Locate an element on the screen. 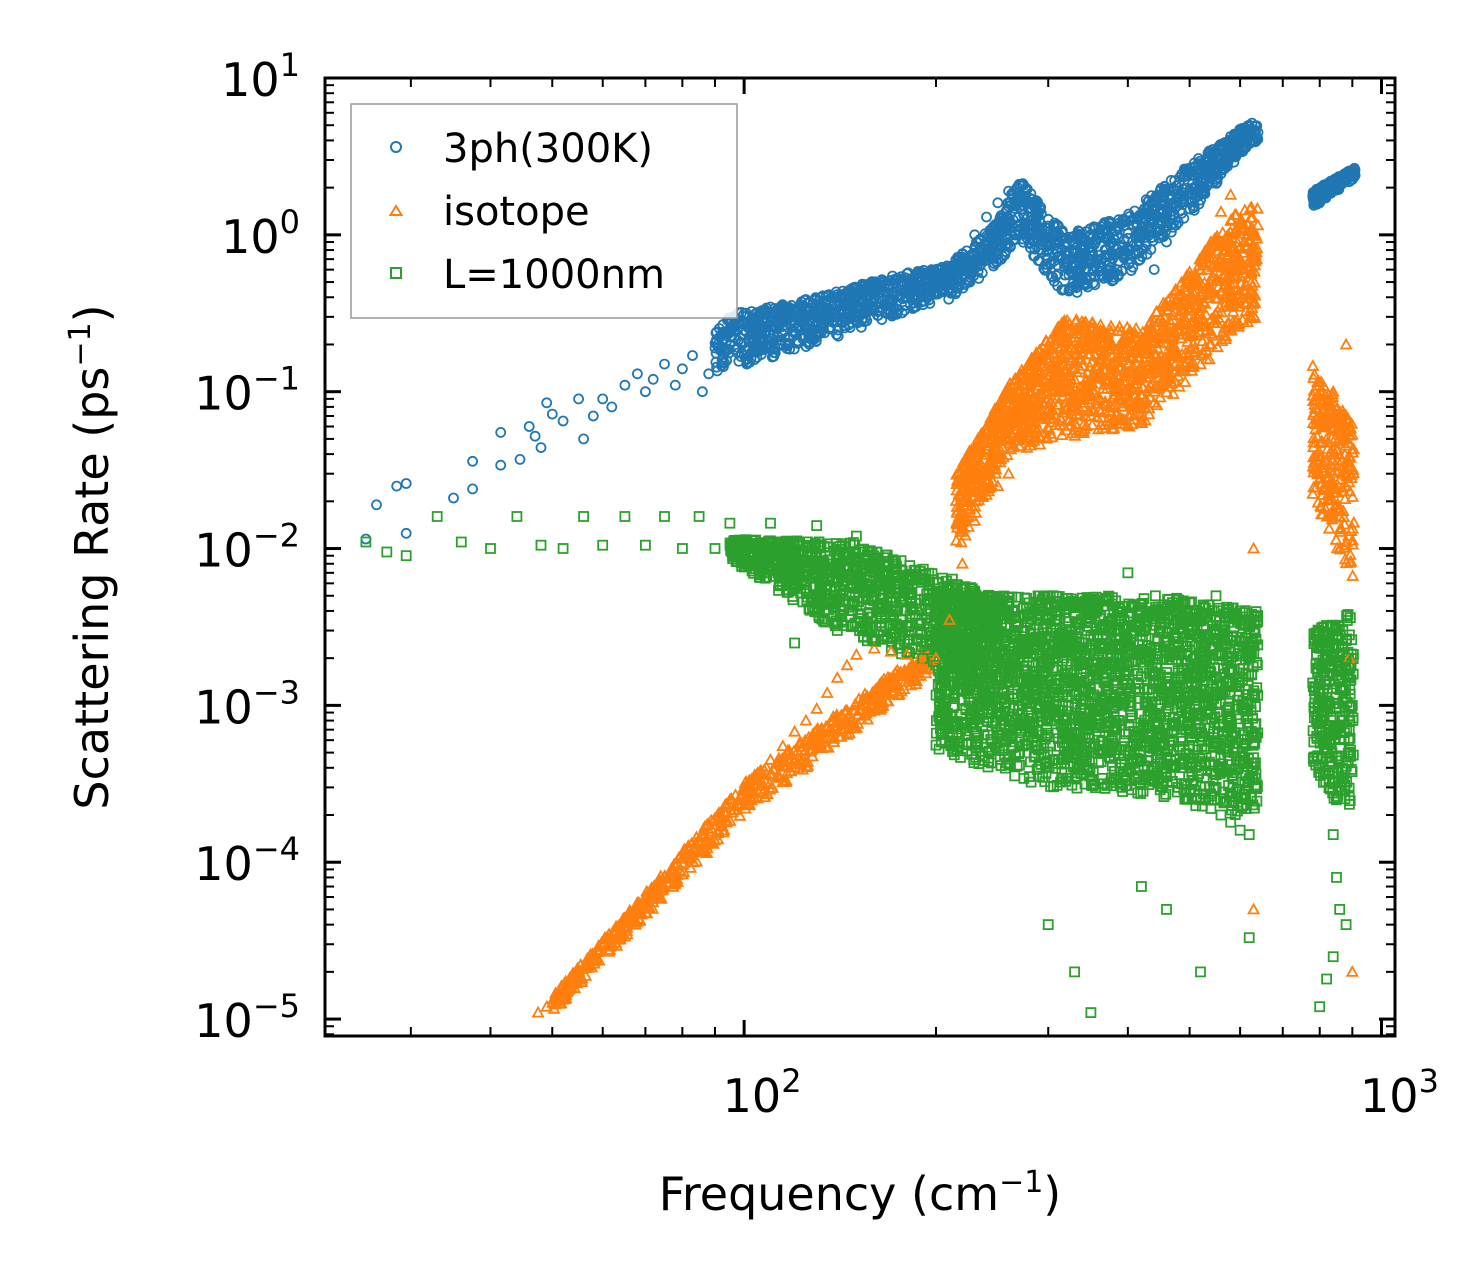 This screenshot has width=1483, height=1286. dense-cloud-3ph-300k- is located at coordinates (1035, 247).